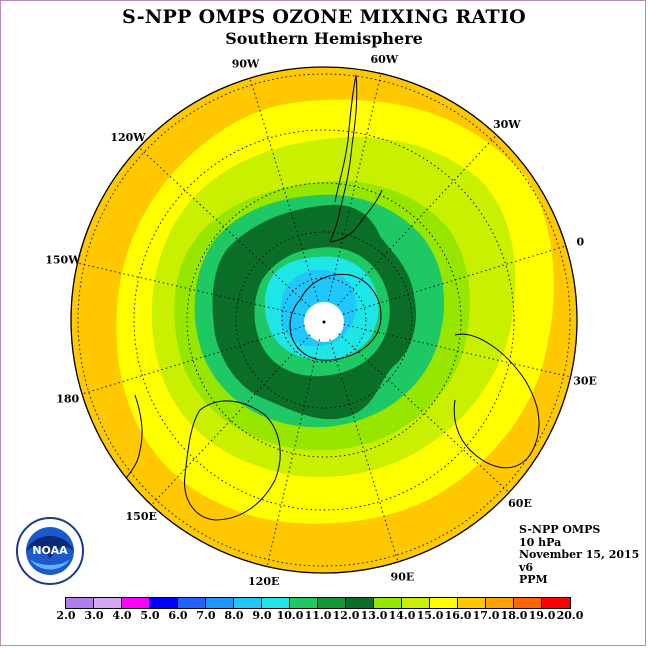 This screenshot has height=648, width=648. Describe the element at coordinates (520, 503) in the screenshot. I see `longitude-label: 60E` at that location.